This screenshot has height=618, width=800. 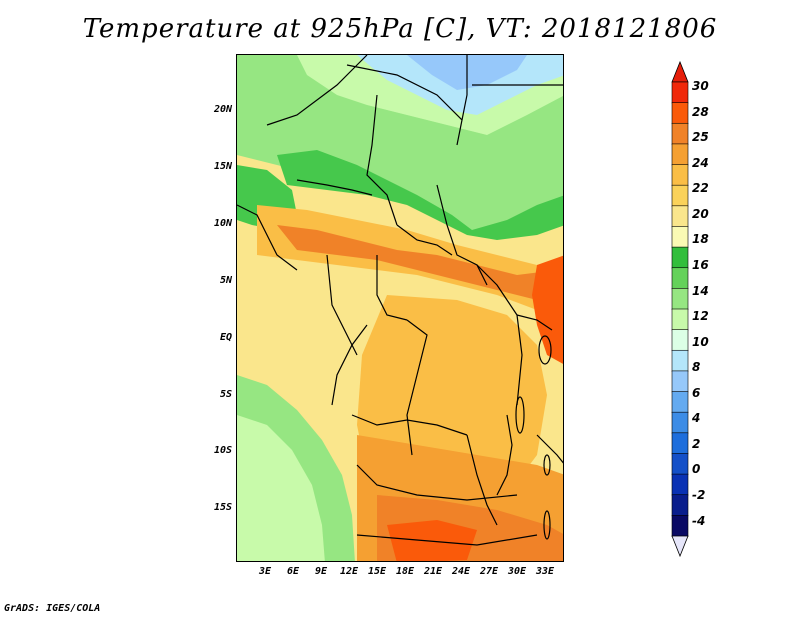 I want to click on colorbar-label-28: 28, so click(x=700, y=112).